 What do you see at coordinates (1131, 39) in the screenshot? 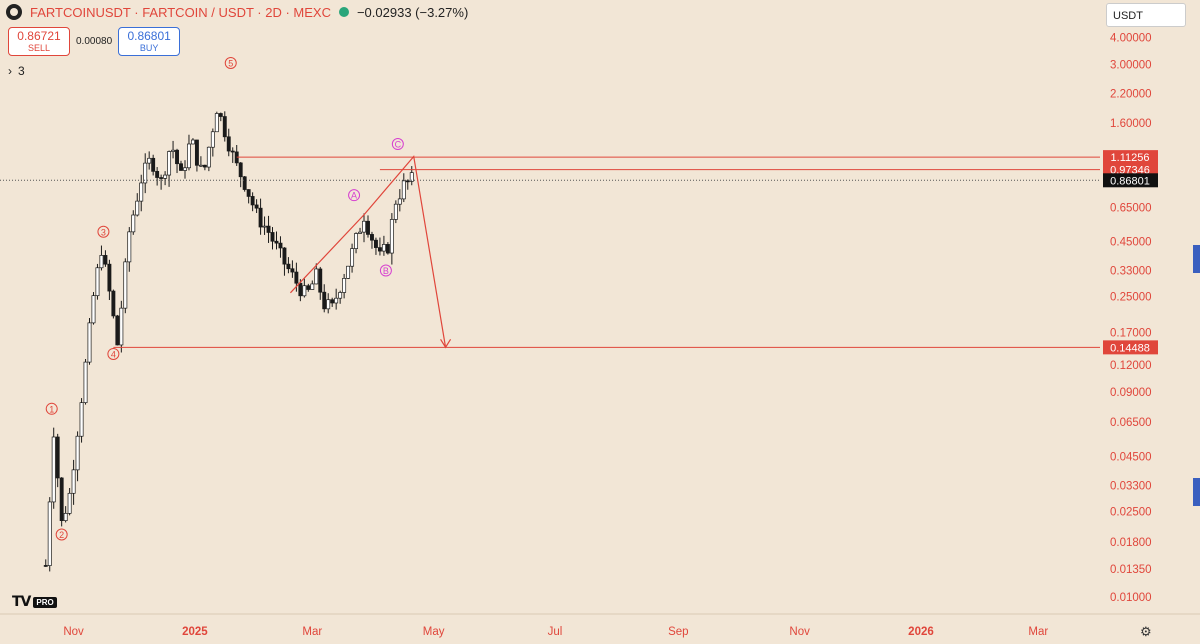
I see `y-tick-label: 4.00000` at bounding box center [1131, 39].